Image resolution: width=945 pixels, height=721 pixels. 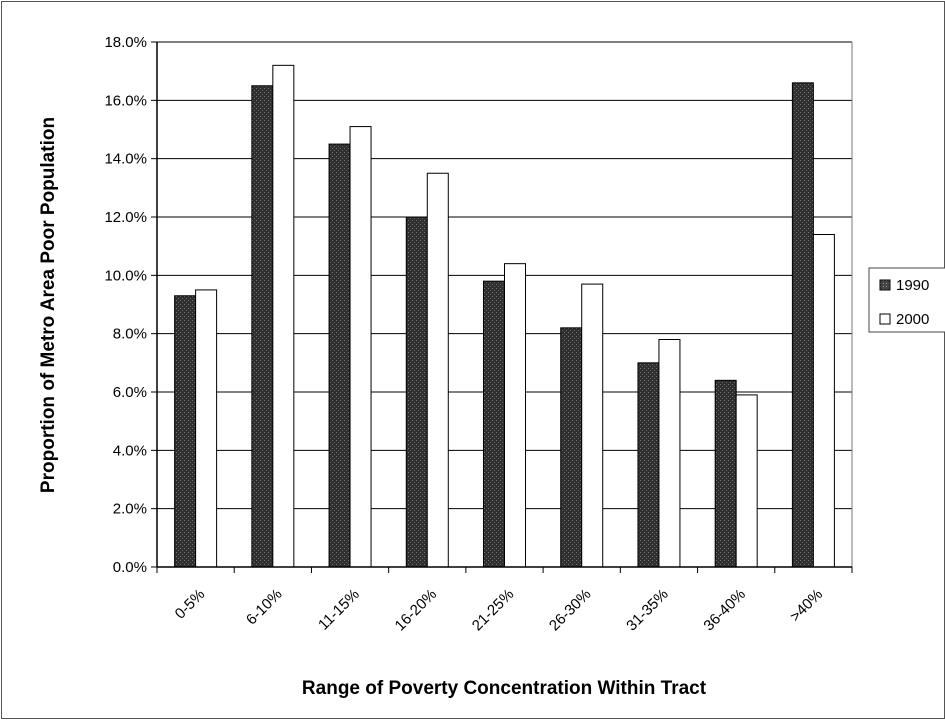 What do you see at coordinates (746, 481) in the screenshot?
I see `bar-2000-36-40%` at bounding box center [746, 481].